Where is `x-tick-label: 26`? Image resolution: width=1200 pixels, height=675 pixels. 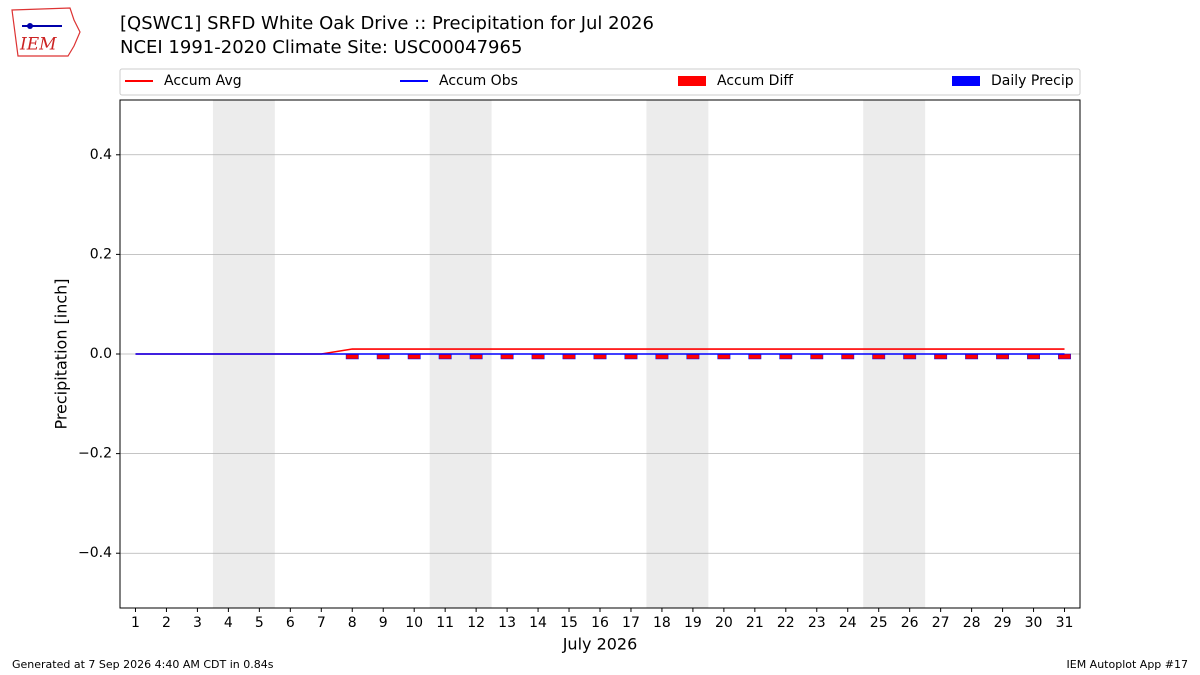 x-tick-label: 26 is located at coordinates (910, 623).